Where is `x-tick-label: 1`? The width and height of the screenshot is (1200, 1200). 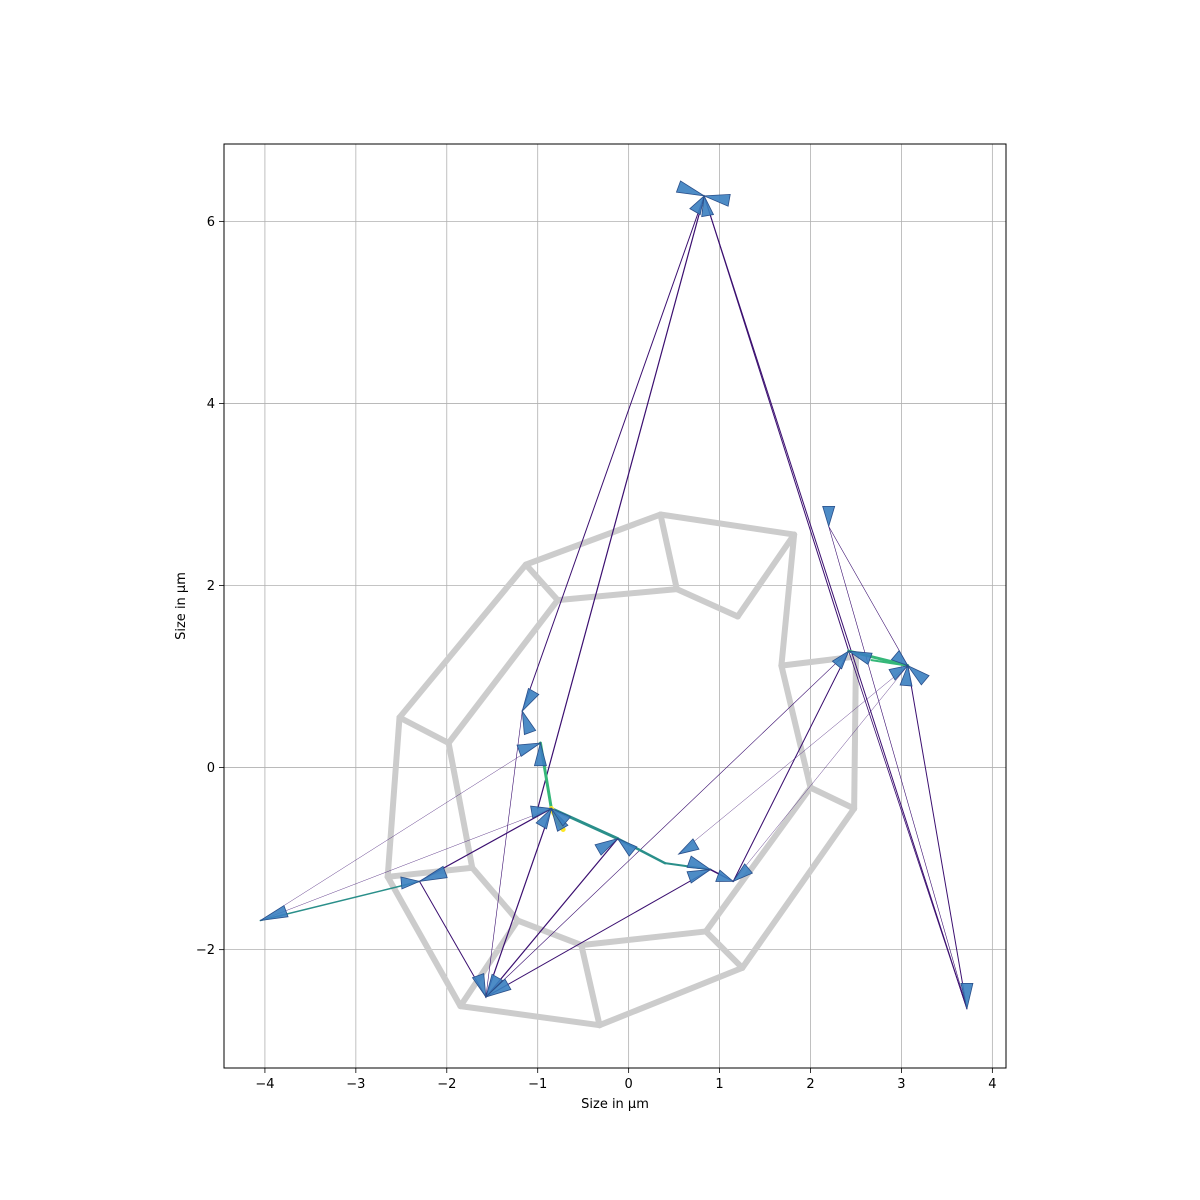
x-tick-label: 1 is located at coordinates (719, 1084).